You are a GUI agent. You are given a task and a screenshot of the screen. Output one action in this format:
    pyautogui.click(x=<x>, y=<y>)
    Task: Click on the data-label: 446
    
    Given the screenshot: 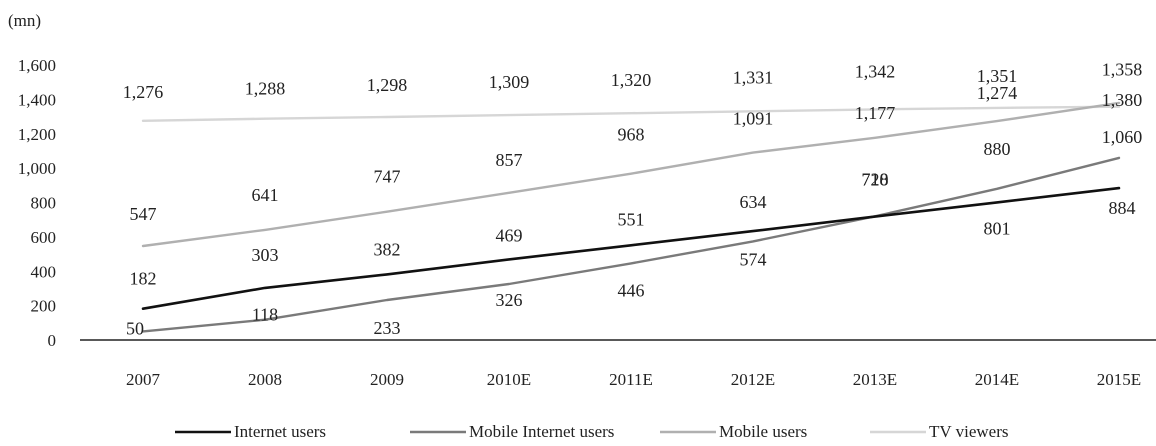 What is the action you would take?
    pyautogui.click(x=631, y=290)
    